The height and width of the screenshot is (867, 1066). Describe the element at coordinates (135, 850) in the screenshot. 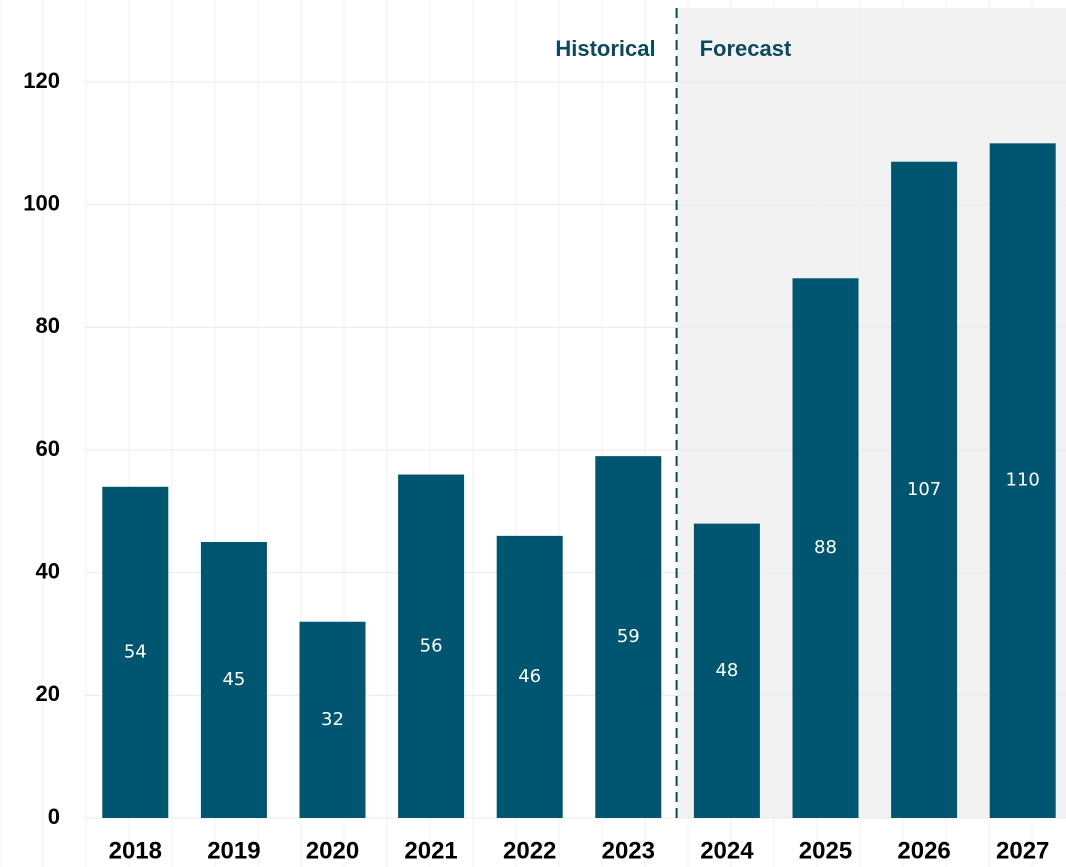

I see `x-tick-label: 2018` at that location.